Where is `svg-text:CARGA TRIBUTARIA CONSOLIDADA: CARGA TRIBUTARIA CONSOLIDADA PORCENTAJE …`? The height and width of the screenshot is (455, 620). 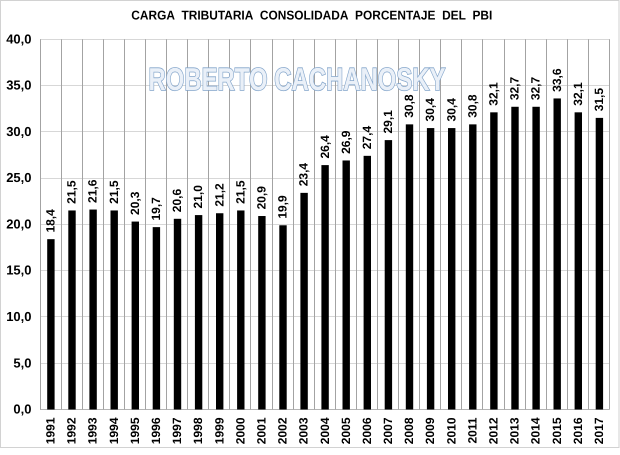 svg-text:CARGA TRIBUTARIA CONSOLIDADA: CARGA TRIBUTARIA CONSOLIDADA PORCENTAJE … is located at coordinates (311, 15).